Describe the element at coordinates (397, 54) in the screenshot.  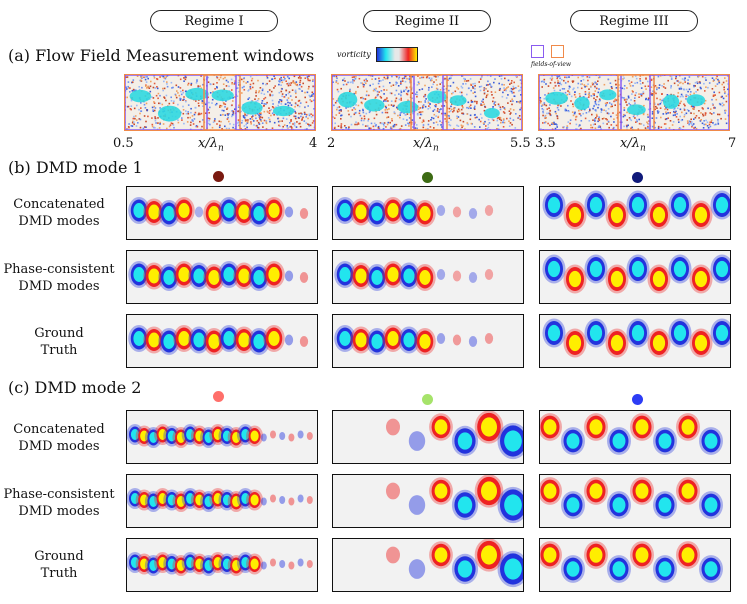
I see `vorticity-colorbar` at that location.